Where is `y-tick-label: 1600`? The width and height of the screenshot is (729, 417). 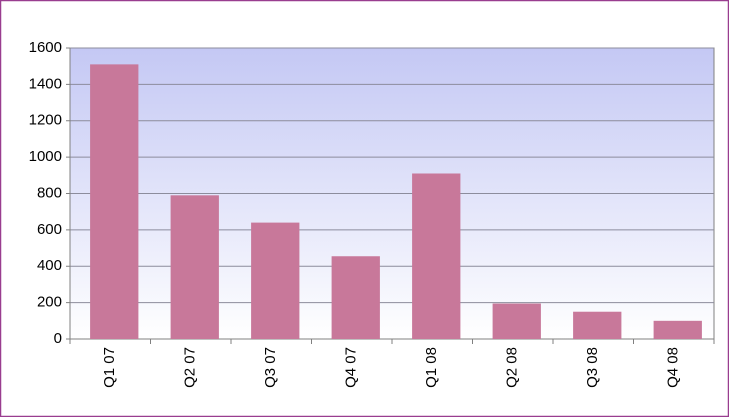
y-tick-label: 1600 is located at coordinates (45, 47).